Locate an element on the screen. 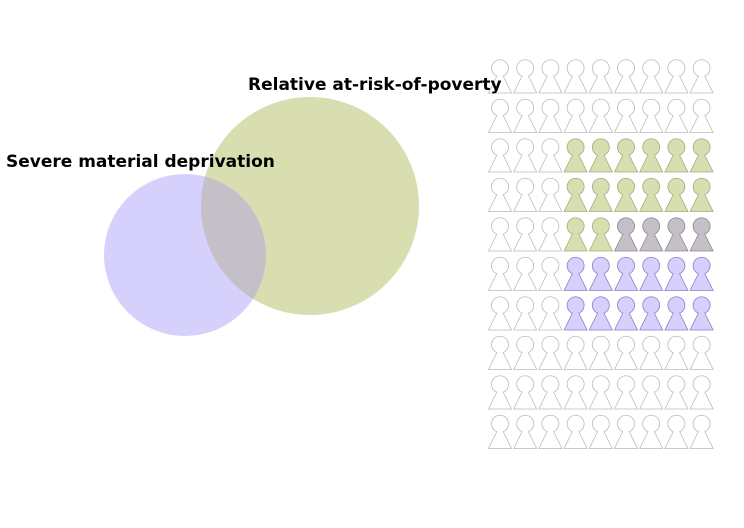  severe-deprivation-label: Severe material deprivation is located at coordinates (140, 162).